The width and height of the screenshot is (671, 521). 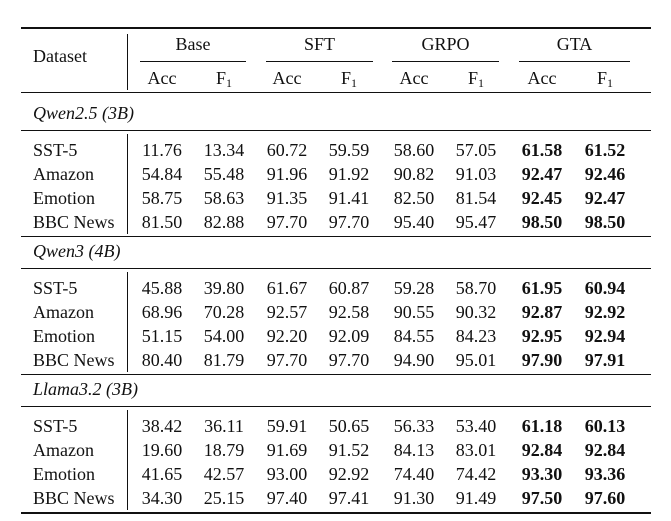 I want to click on table-cell: 54.84, so click(x=162, y=174).